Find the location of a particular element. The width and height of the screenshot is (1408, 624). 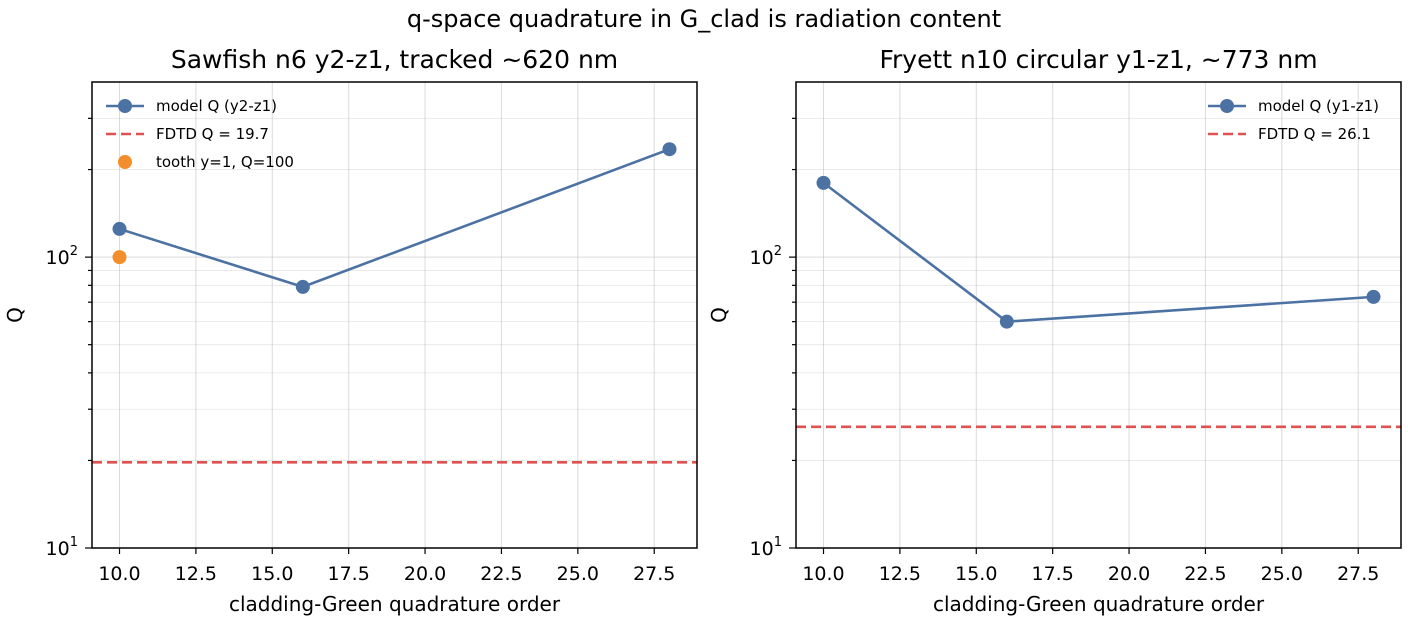

right-chart-legend-label: FDTD Q = 26.1 is located at coordinates (1314, 134).